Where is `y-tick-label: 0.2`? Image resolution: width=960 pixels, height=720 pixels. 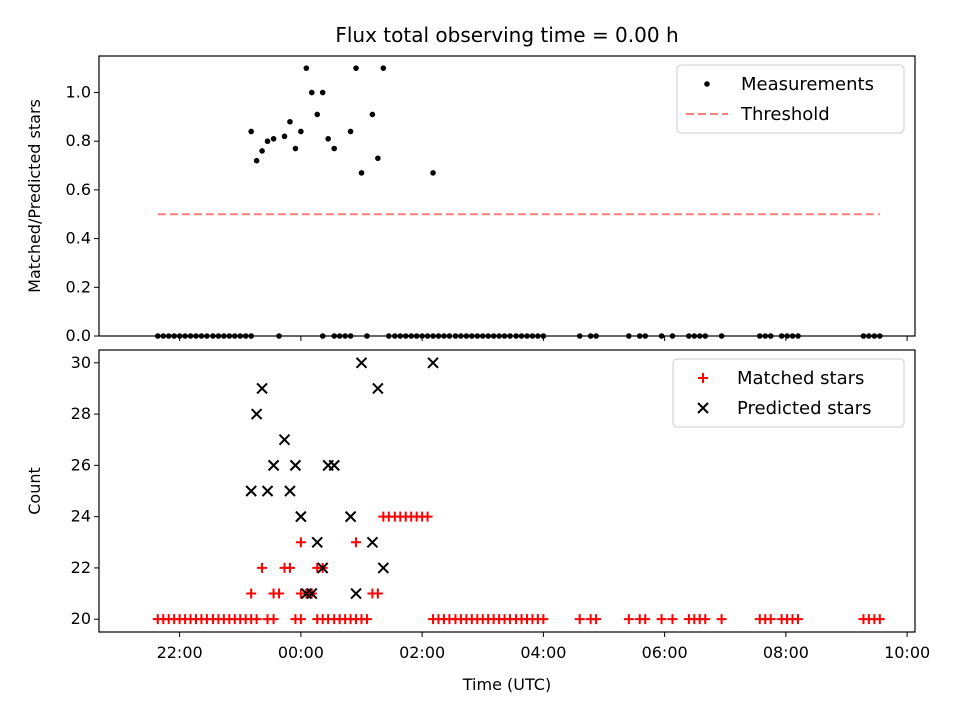 y-tick-label: 0.2 is located at coordinates (78, 286).